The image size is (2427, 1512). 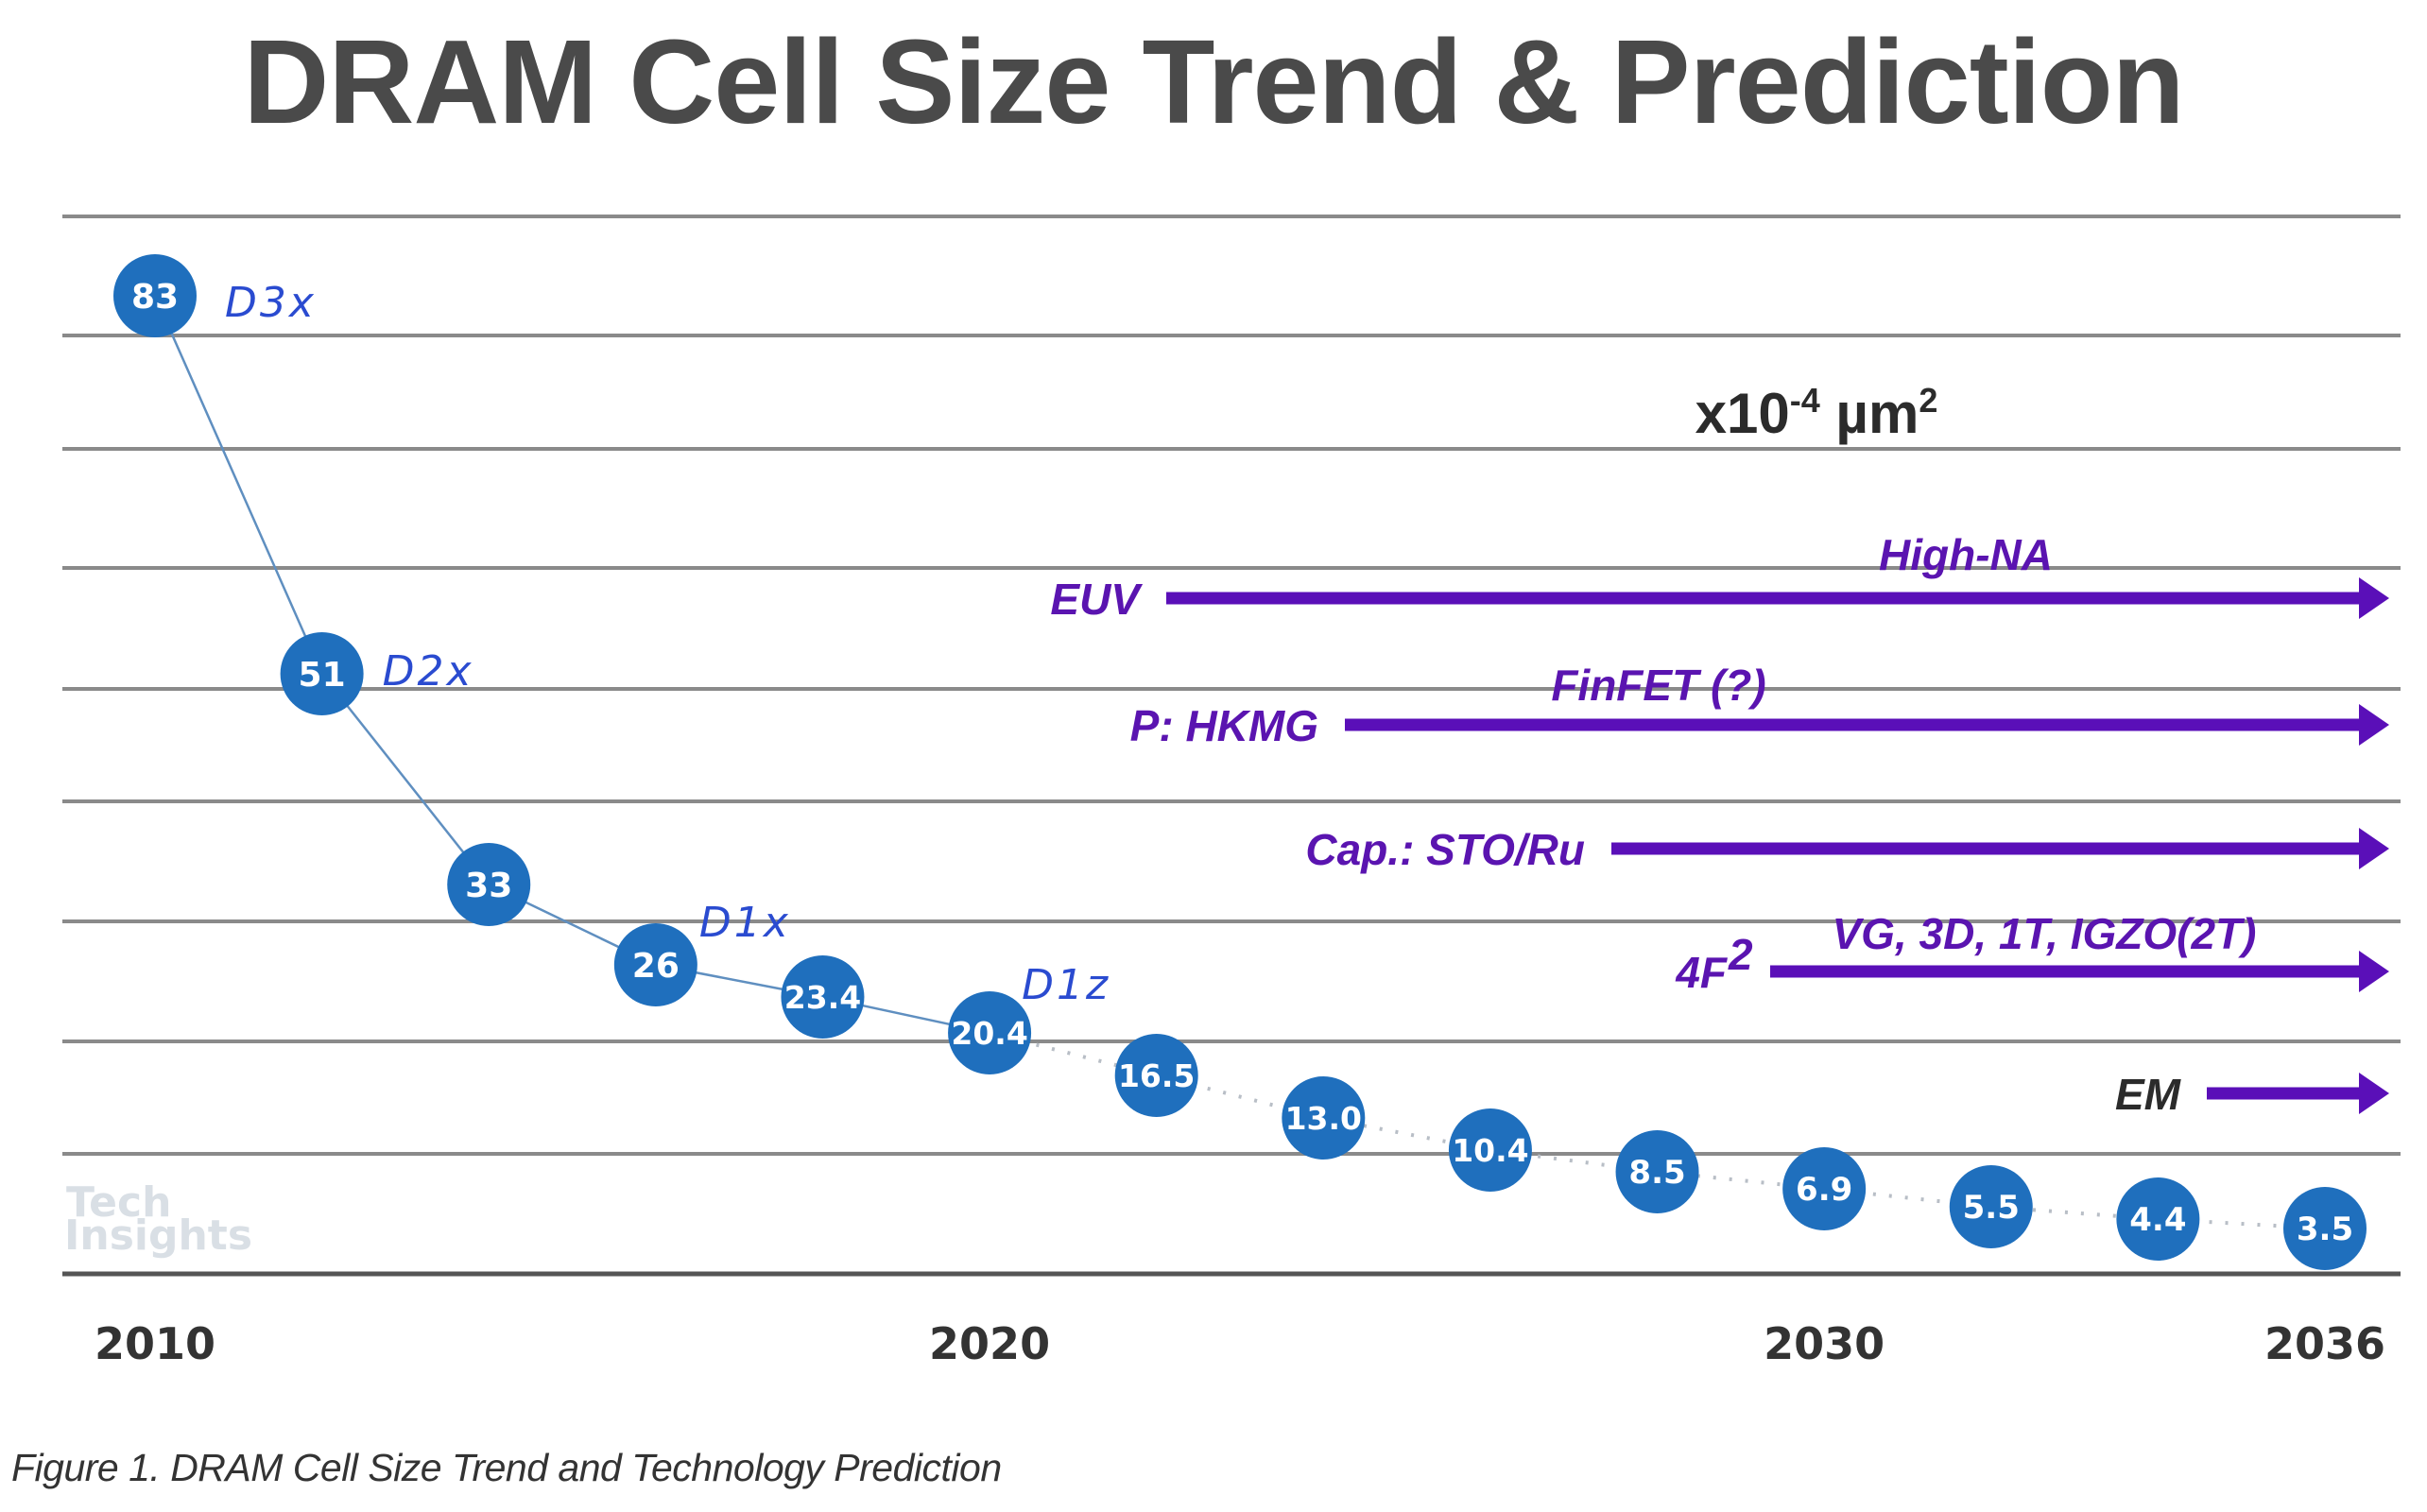 I want to click on data-point-label: 23.4, so click(x=822, y=997).